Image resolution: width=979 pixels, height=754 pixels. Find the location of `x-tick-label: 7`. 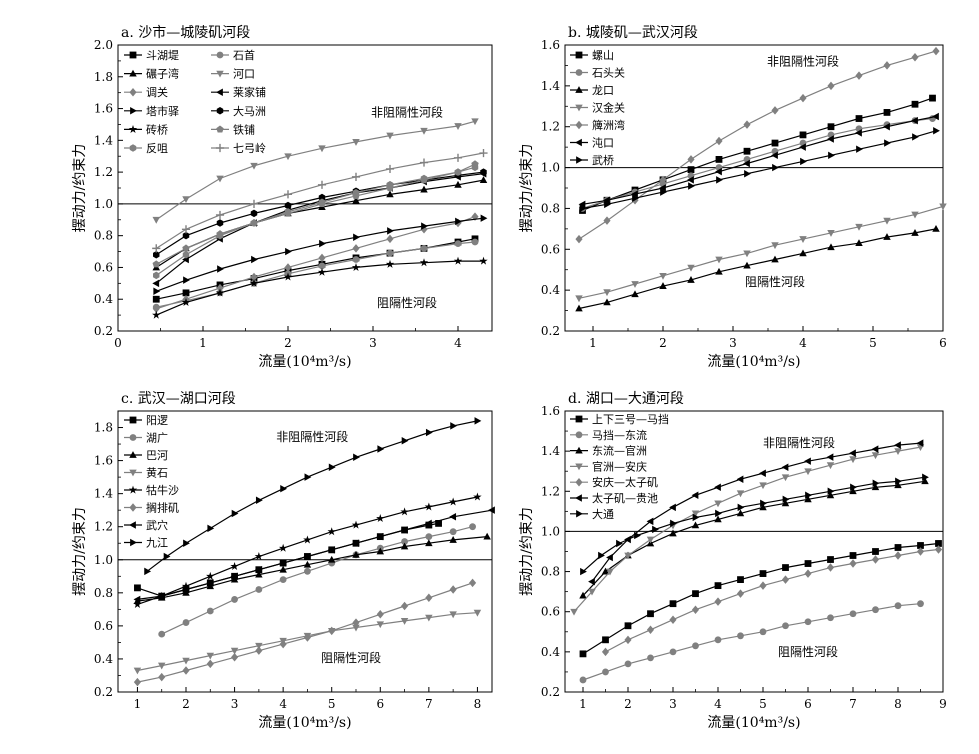

x-tick-label: 7 is located at coordinates (853, 704).